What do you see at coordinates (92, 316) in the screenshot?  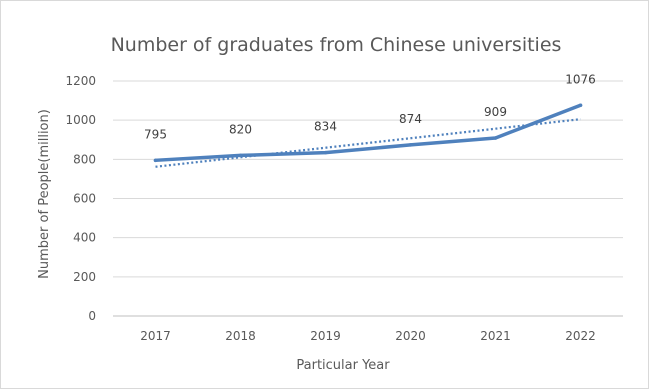 I see `y-tick-label: 0` at bounding box center [92, 316].